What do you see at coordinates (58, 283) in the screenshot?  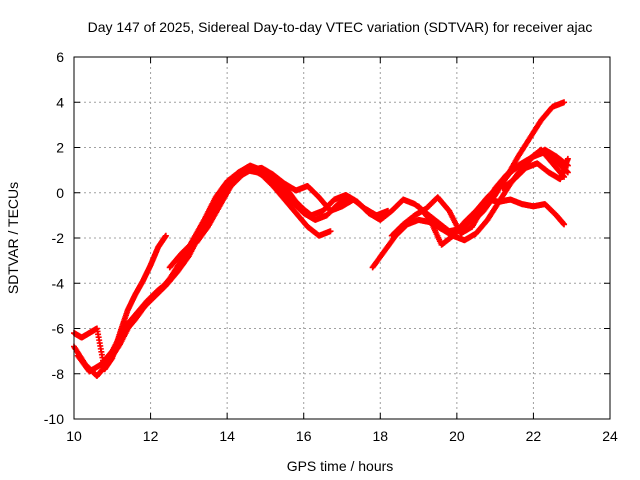 I see `y-tick-label: -4` at bounding box center [58, 283].